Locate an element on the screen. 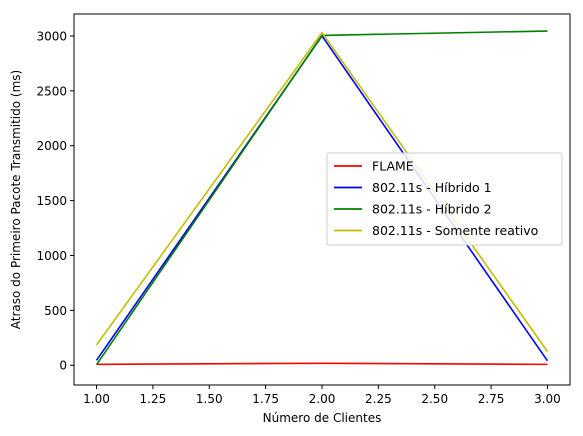  legend-box is located at coordinates (444, 199).